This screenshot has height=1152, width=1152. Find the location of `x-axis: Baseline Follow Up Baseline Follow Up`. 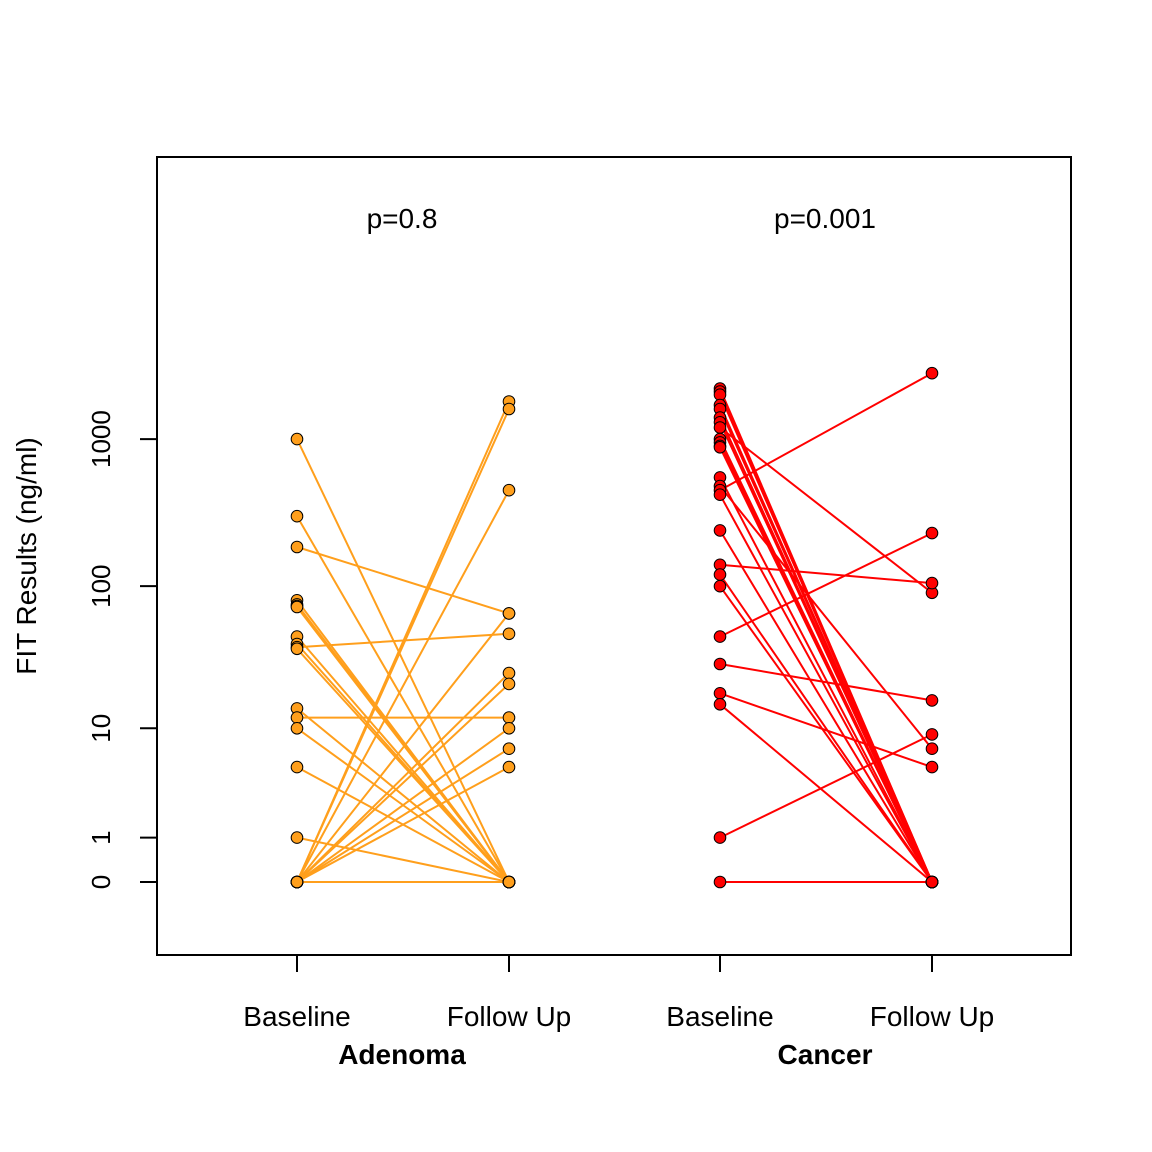

x-axis: Baseline Follow Up Baseline Follow Up is located at coordinates (618, 993).